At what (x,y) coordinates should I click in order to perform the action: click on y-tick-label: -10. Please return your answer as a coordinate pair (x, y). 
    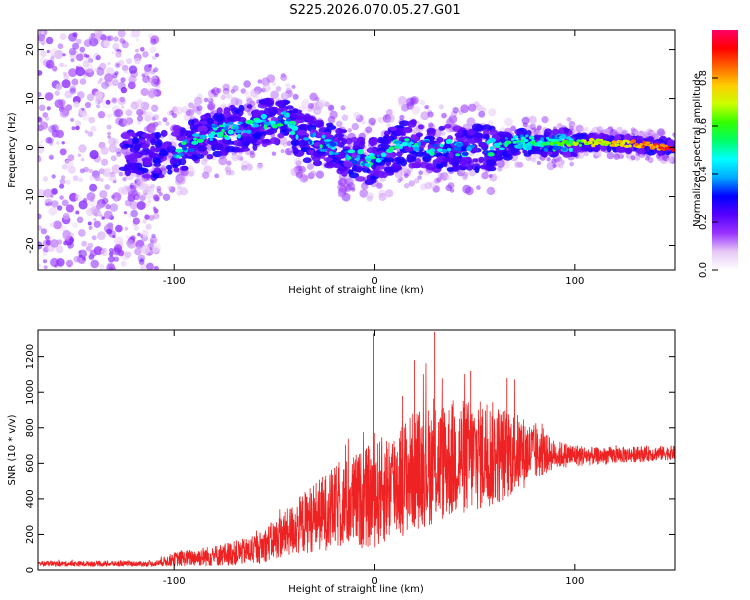
    Looking at the image, I should click on (30, 196).